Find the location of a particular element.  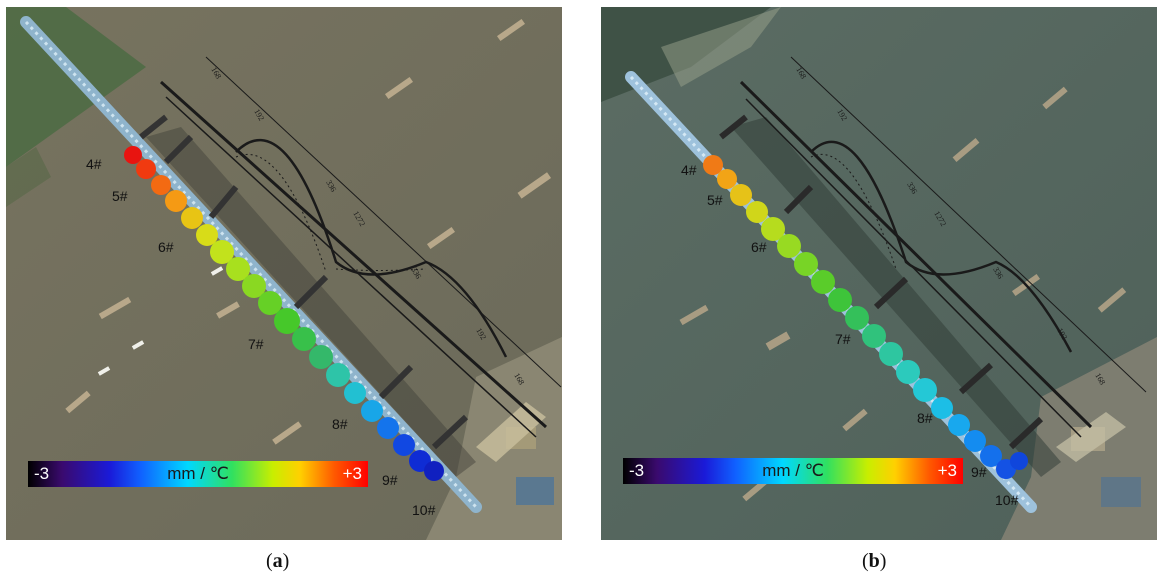

colorbar-a: -3 mm / ℃ +3 is located at coordinates (198, 474).